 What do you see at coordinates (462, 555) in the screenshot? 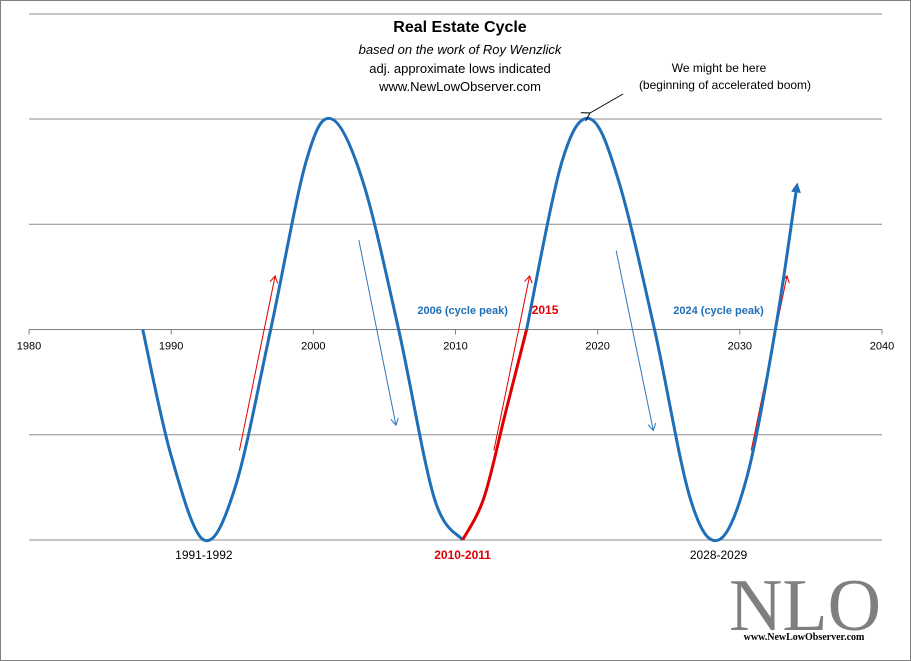
I see `low-label: 2010-2011` at bounding box center [462, 555].